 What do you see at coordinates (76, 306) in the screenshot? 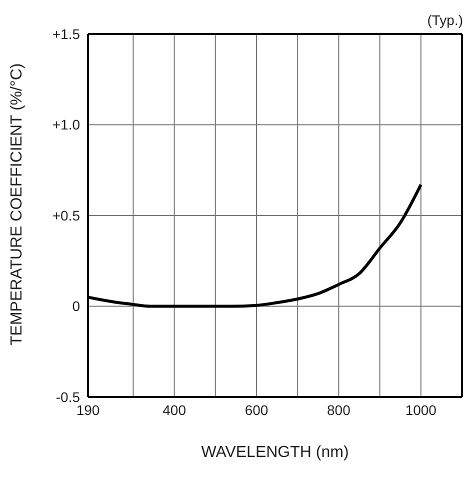
I see `y-tick-label: 0` at bounding box center [76, 306].